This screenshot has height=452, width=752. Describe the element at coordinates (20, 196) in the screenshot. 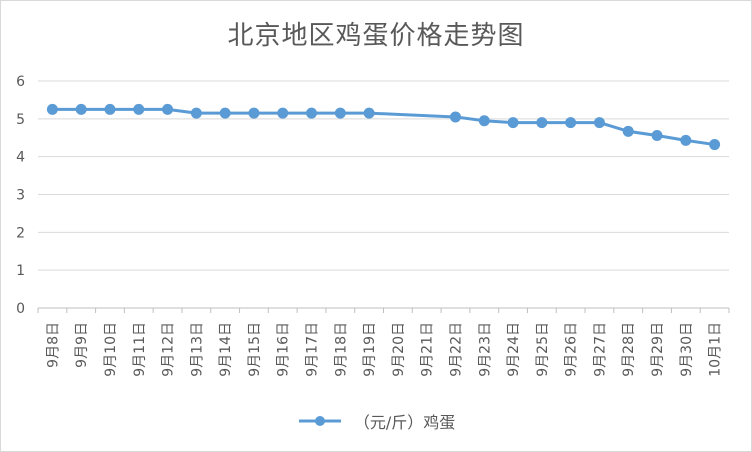

I see `y-tick-label: 3` at that location.